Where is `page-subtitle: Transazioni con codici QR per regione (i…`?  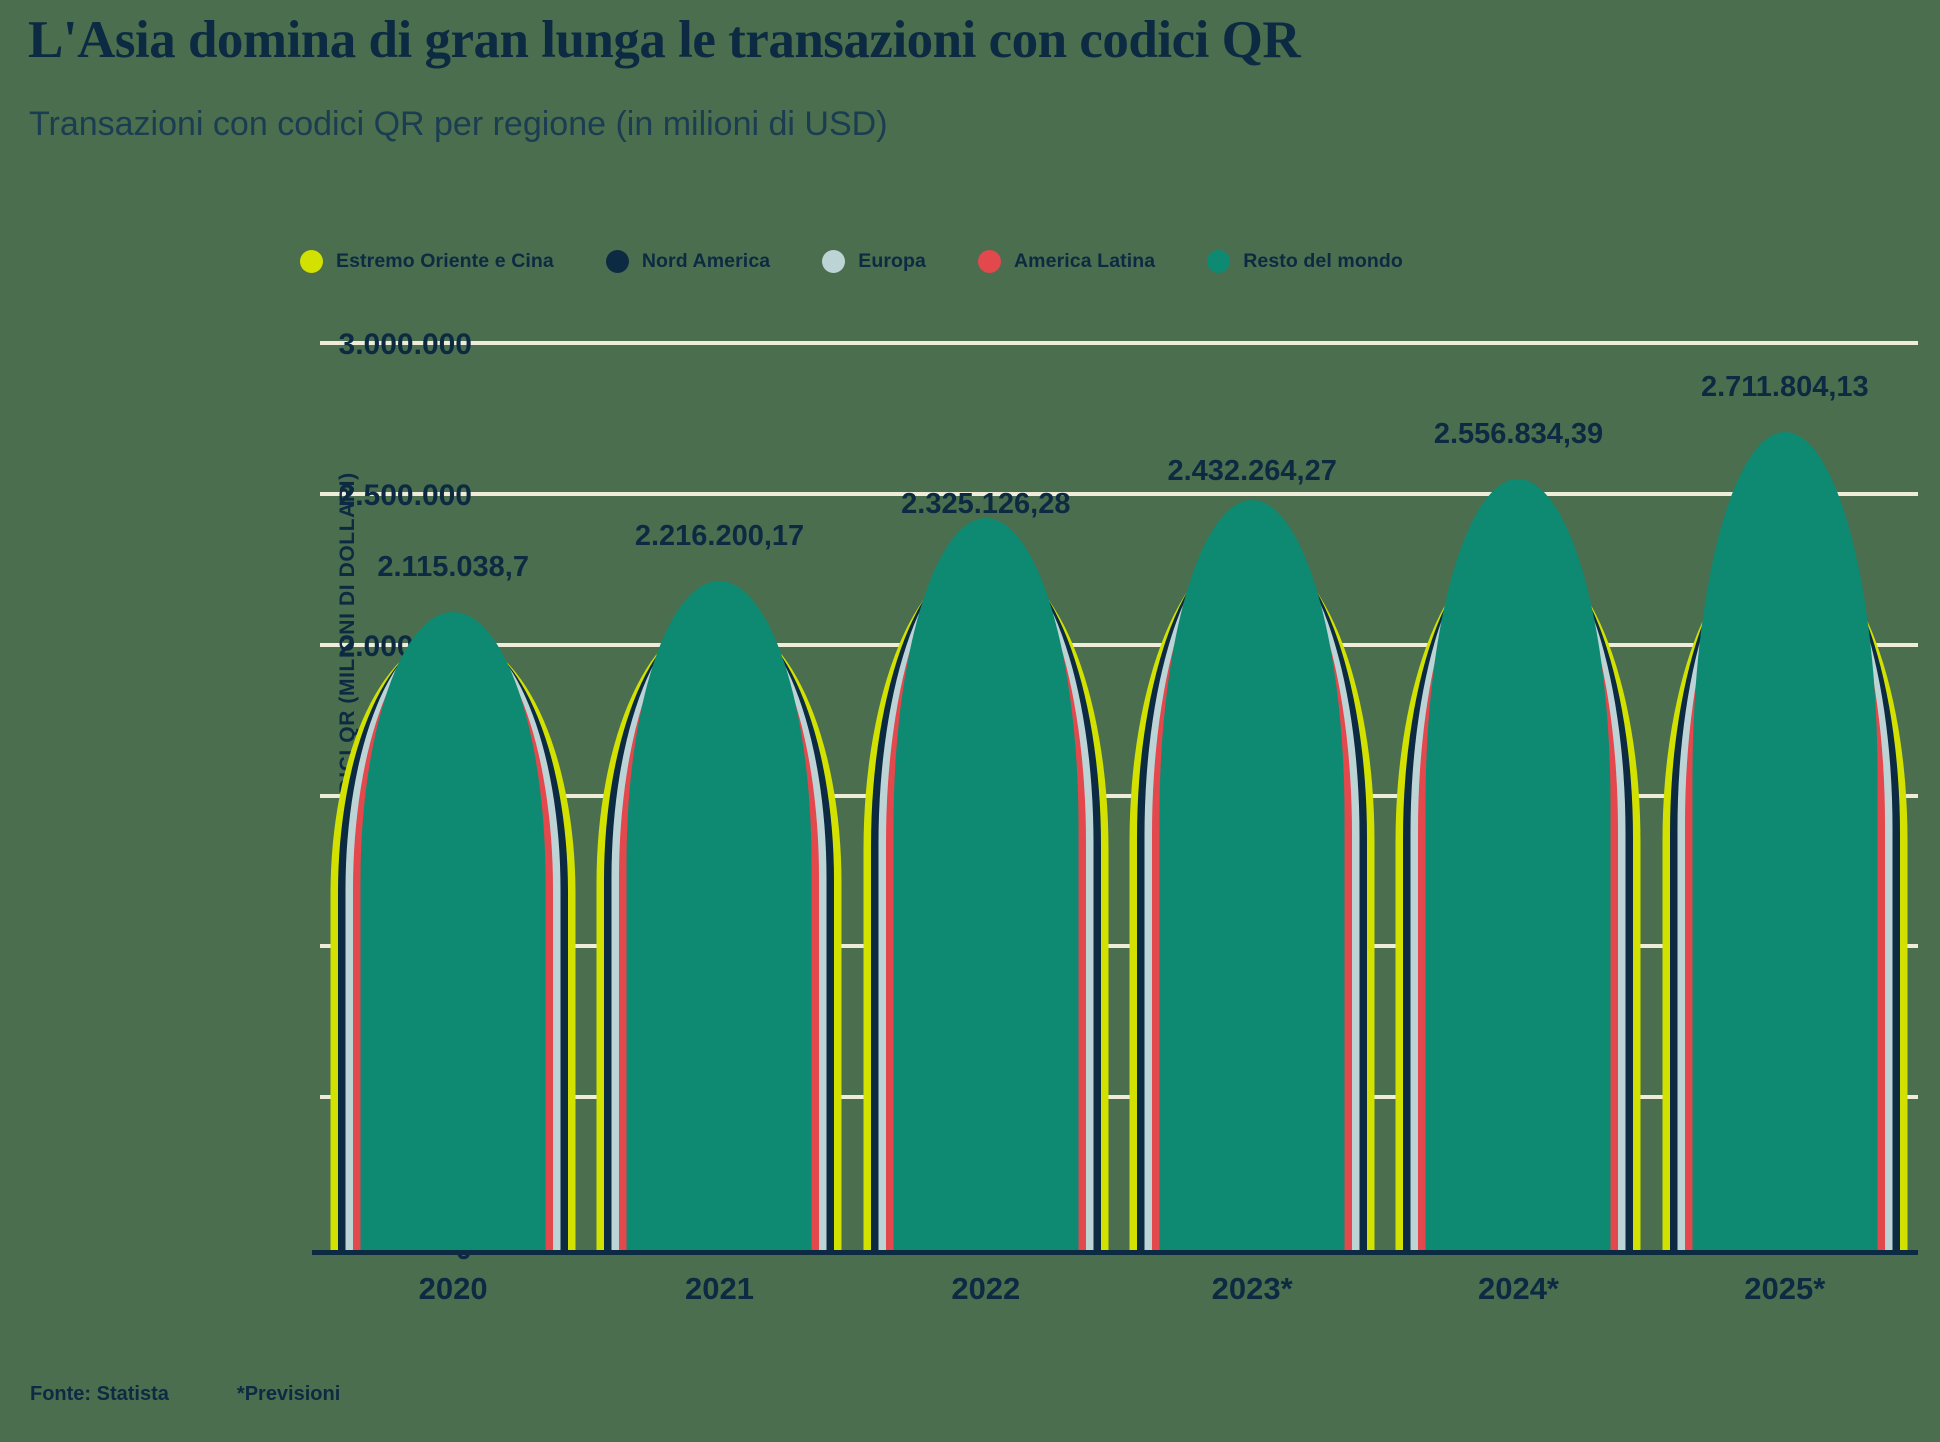
page-subtitle: Transazioni con codici QR per regione (i… is located at coordinates (458, 124).